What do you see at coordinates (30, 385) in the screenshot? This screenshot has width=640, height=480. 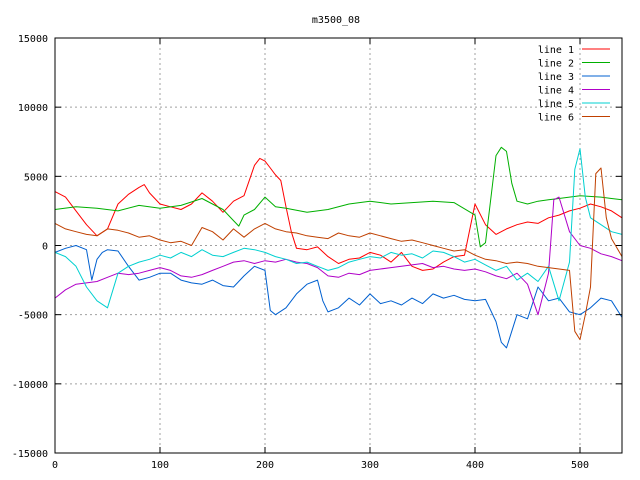 I see `y-tick-label: -10000` at bounding box center [30, 385].